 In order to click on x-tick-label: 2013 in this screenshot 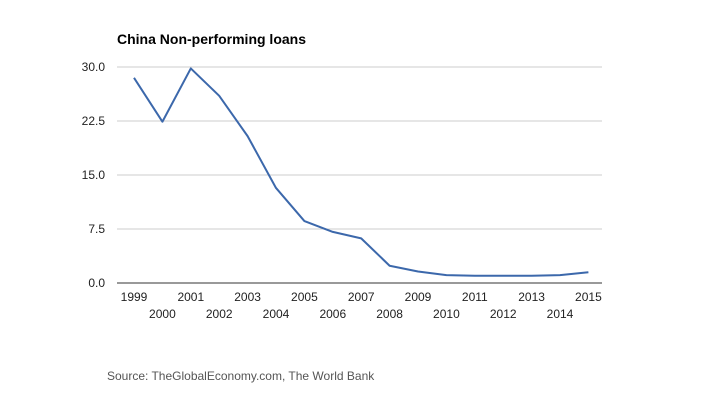, I will do `click(531, 297)`.